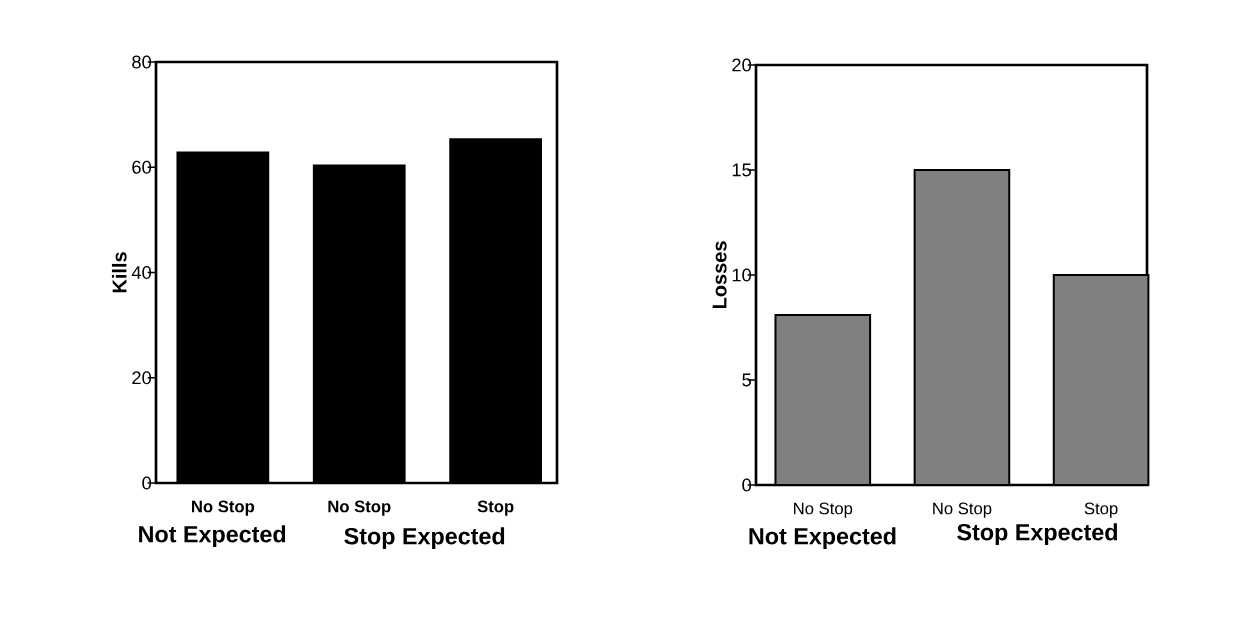 The width and height of the screenshot is (1246, 628). Describe the element at coordinates (141, 272) in the screenshot. I see `y-tick-label: 40` at that location.